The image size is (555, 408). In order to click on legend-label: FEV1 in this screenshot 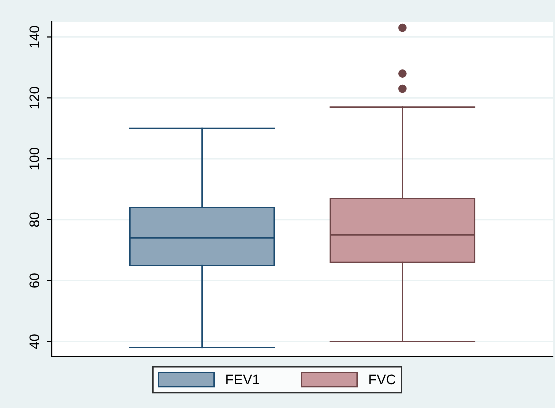, I will do `click(243, 379)`.